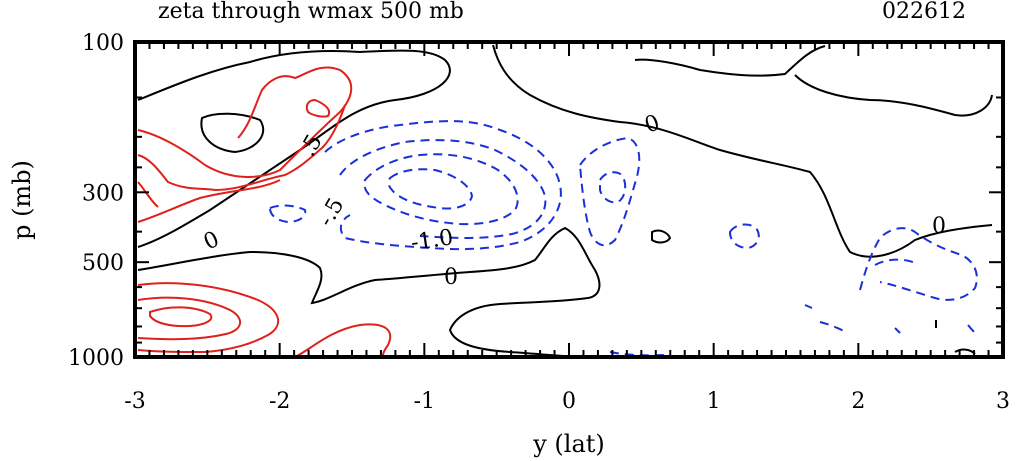  What do you see at coordinates (924, 12) in the screenshot?
I see `date-code: 022612` at bounding box center [924, 12].